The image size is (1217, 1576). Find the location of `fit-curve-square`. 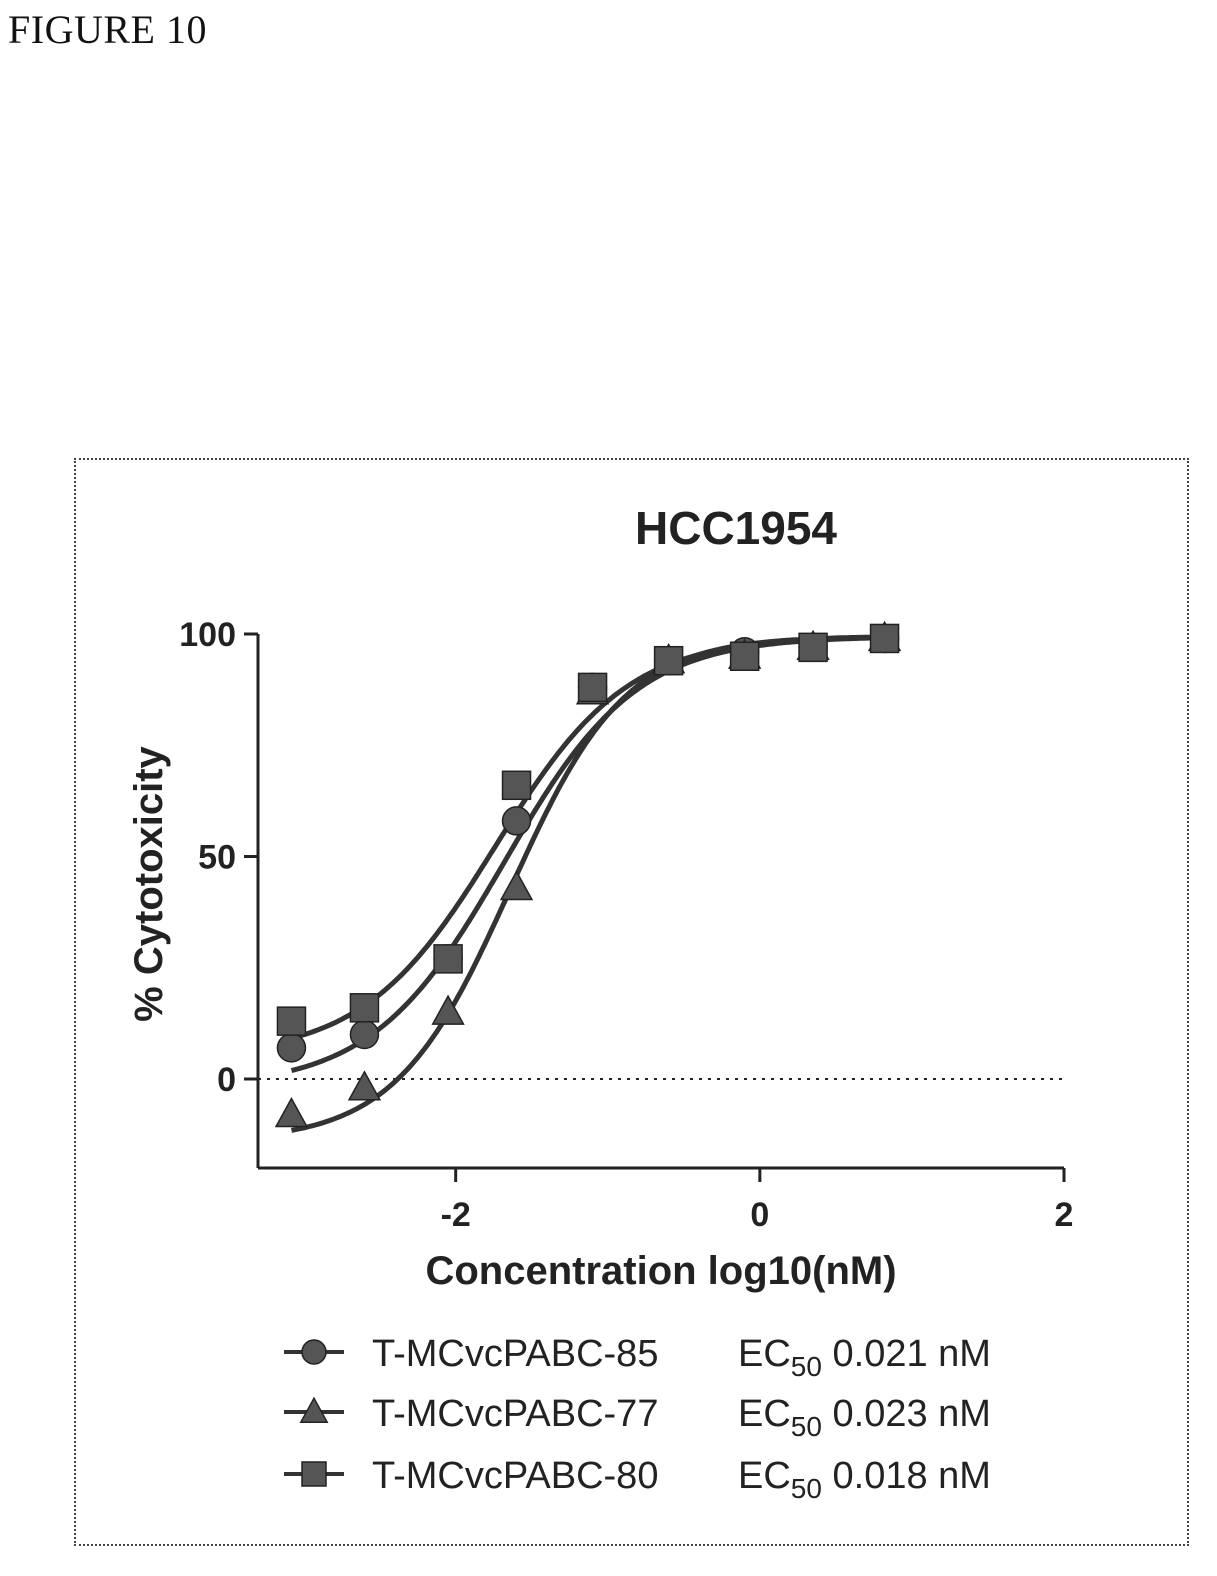

fit-curve-square is located at coordinates (587, 837).